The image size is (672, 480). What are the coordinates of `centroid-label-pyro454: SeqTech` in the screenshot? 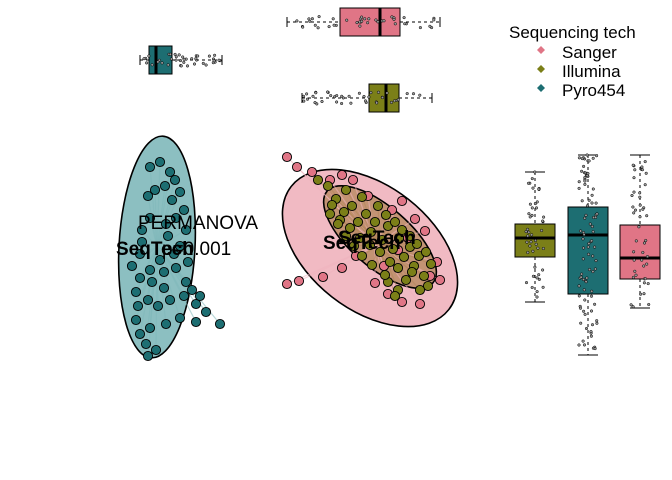 It's located at (155, 249).